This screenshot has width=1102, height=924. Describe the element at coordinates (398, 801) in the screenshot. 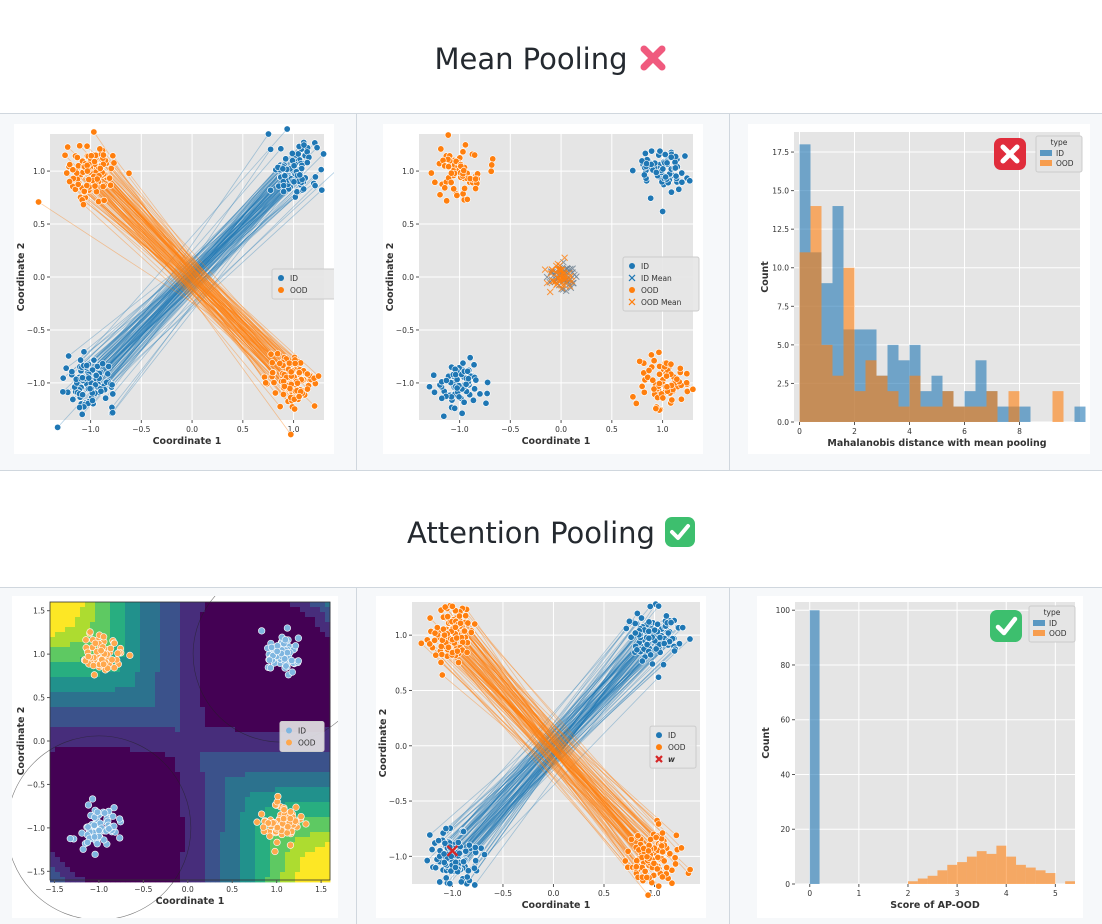

I see `y-tick-label: −0.5` at that location.